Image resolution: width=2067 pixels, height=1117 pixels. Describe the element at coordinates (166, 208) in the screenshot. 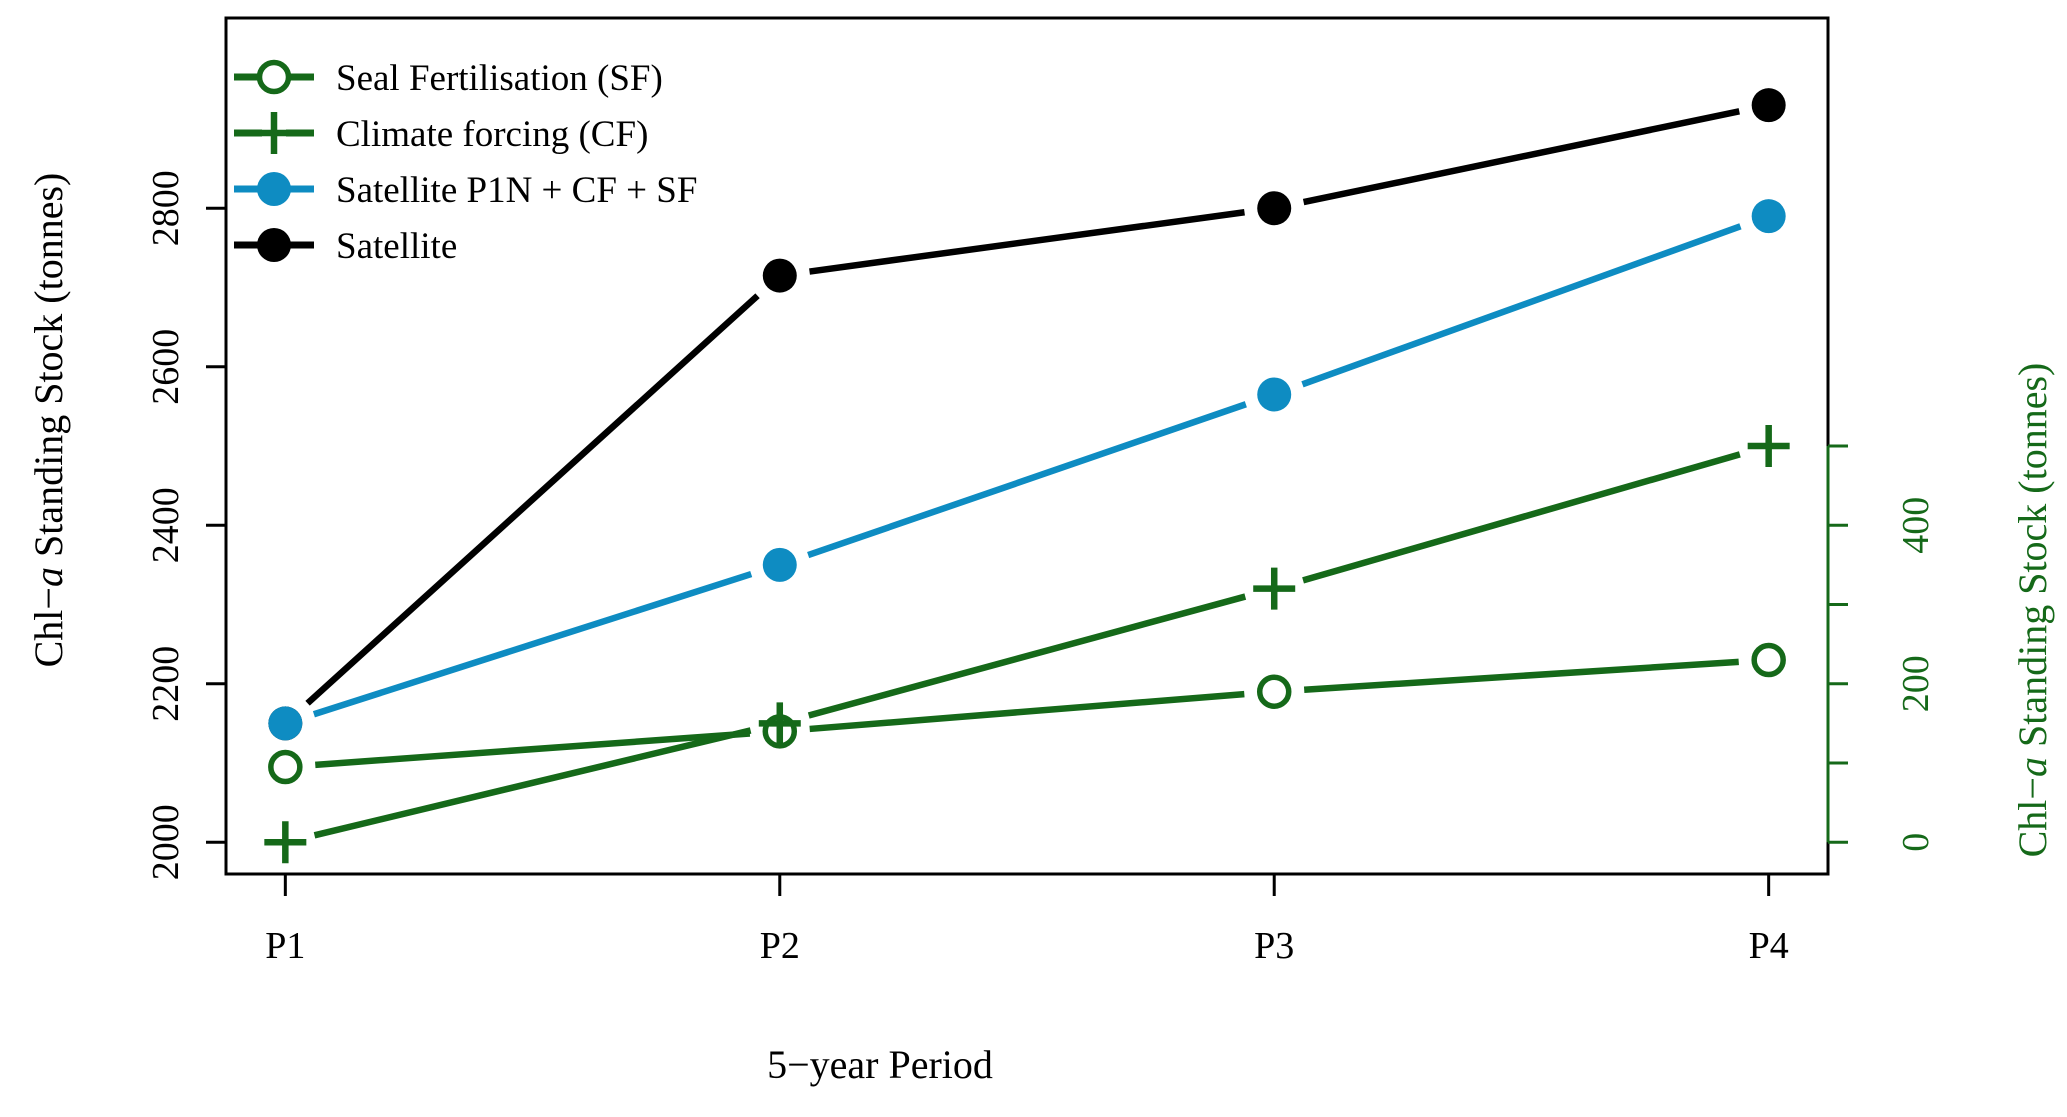

I see `left-tick-label: 2800` at that location.